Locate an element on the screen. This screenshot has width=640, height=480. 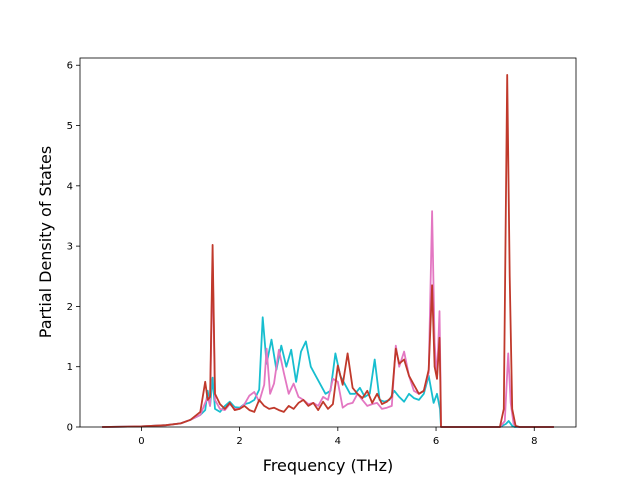
y-tick-label: 1 is located at coordinates (70, 367).